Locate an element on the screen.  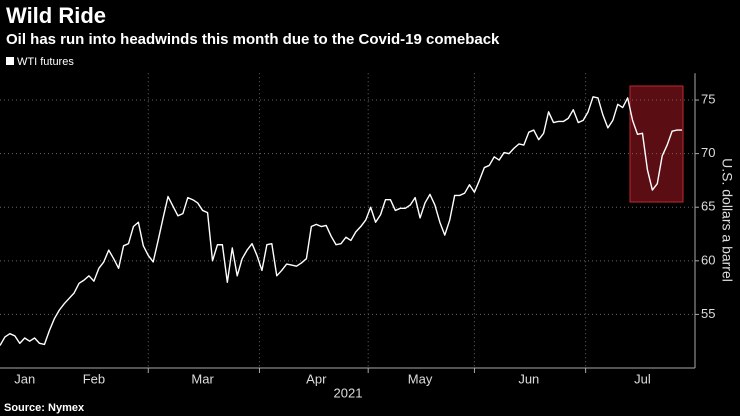
x-tick-label: Feb is located at coordinates (94, 378).